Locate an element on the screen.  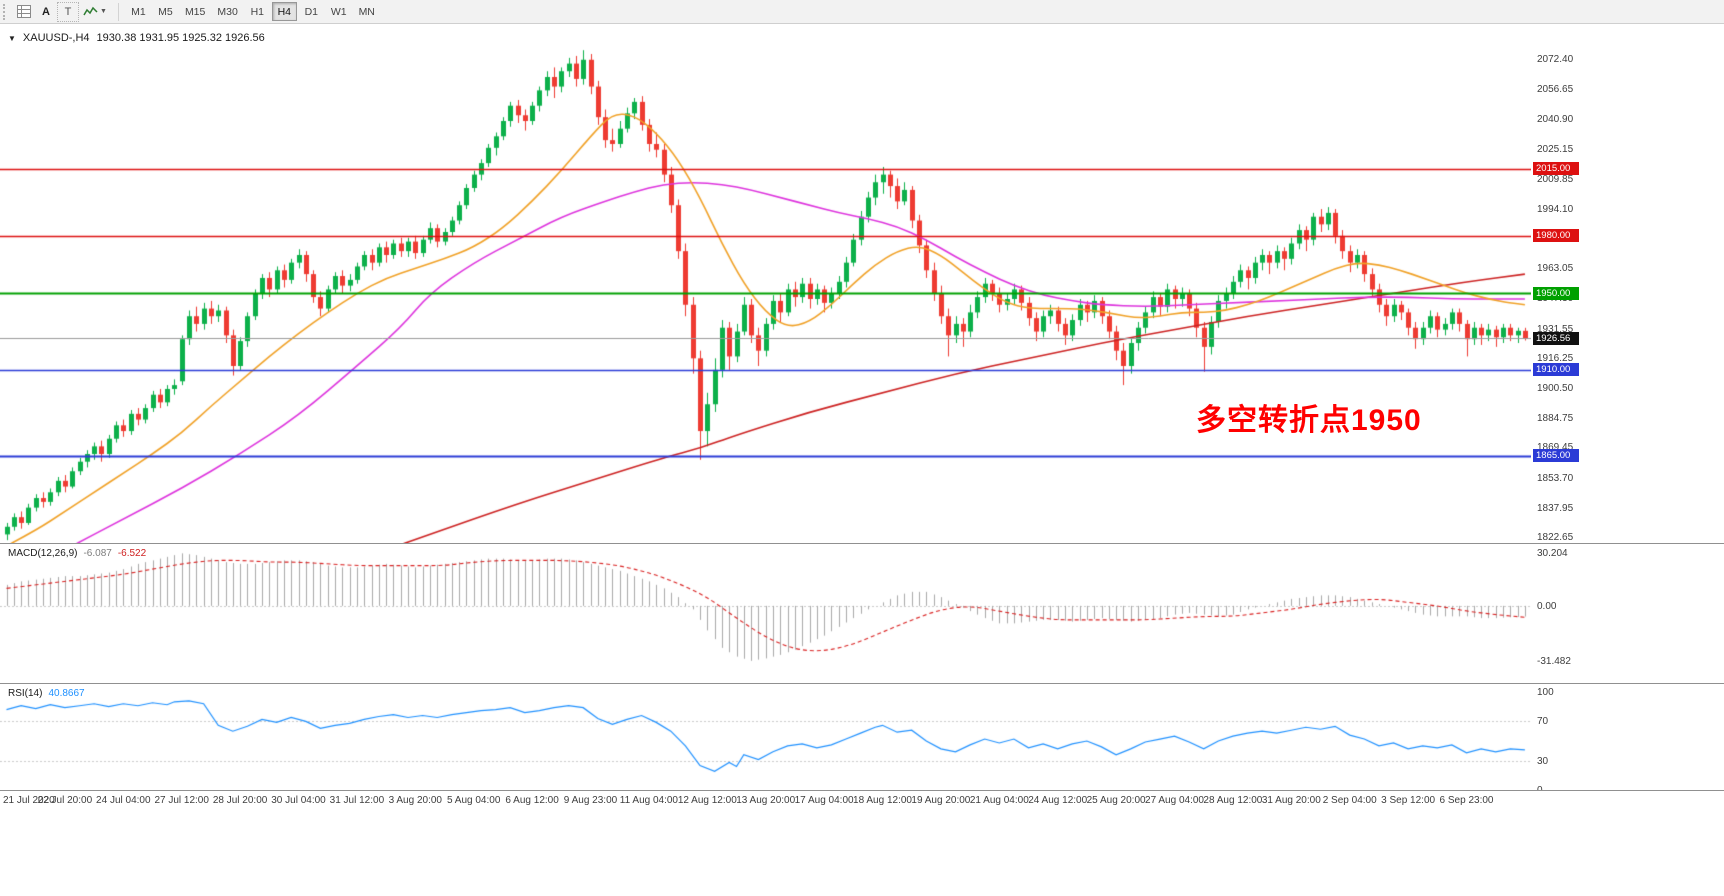
time-axis-label: 3 Aug 20:00 is located at coordinates (415, 800).